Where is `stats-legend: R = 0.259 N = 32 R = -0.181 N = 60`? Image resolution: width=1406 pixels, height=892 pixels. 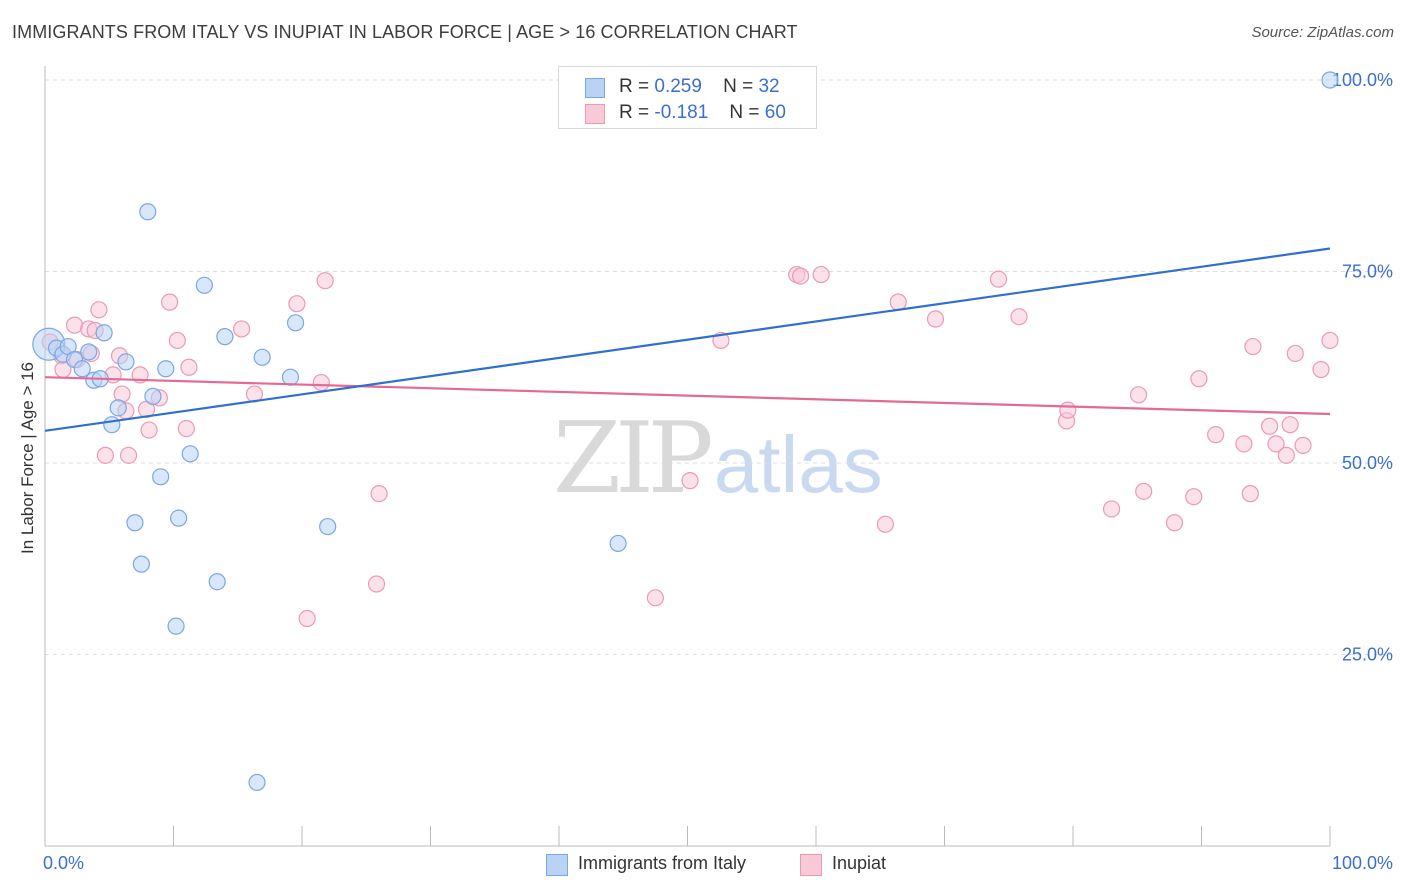 stats-legend: R = 0.259 N = 32 R = -0.181 N = 60 is located at coordinates (687, 97).